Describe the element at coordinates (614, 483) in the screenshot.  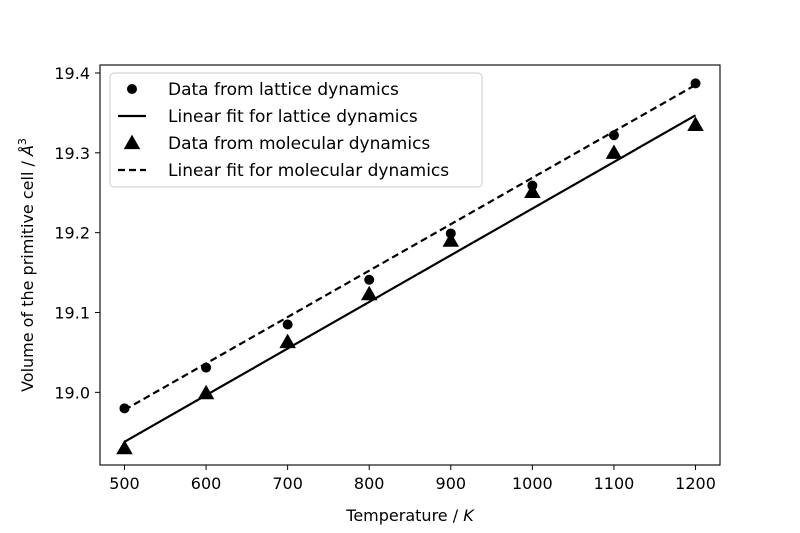
I see `x-tick-label: 1100` at that location.